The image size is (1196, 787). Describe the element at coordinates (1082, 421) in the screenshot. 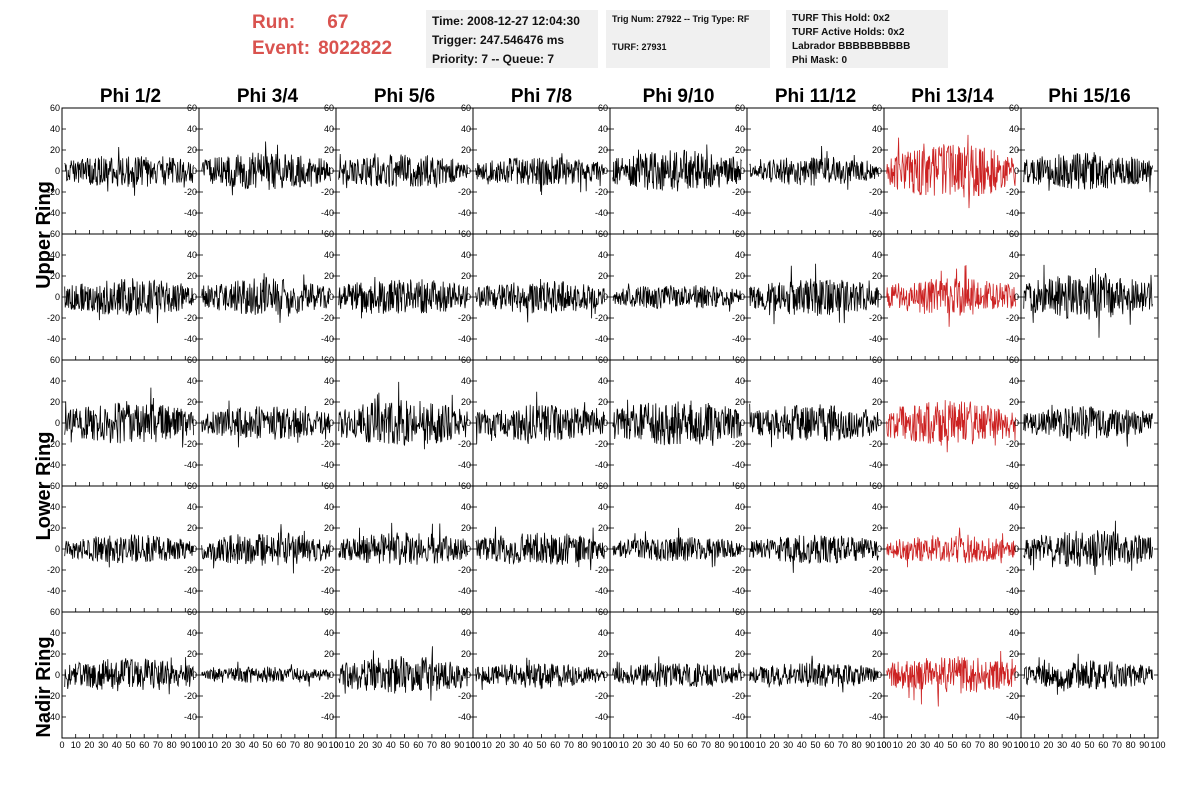

I see `panel-r2-c7: -40 -20 0 20 40 60` at that location.